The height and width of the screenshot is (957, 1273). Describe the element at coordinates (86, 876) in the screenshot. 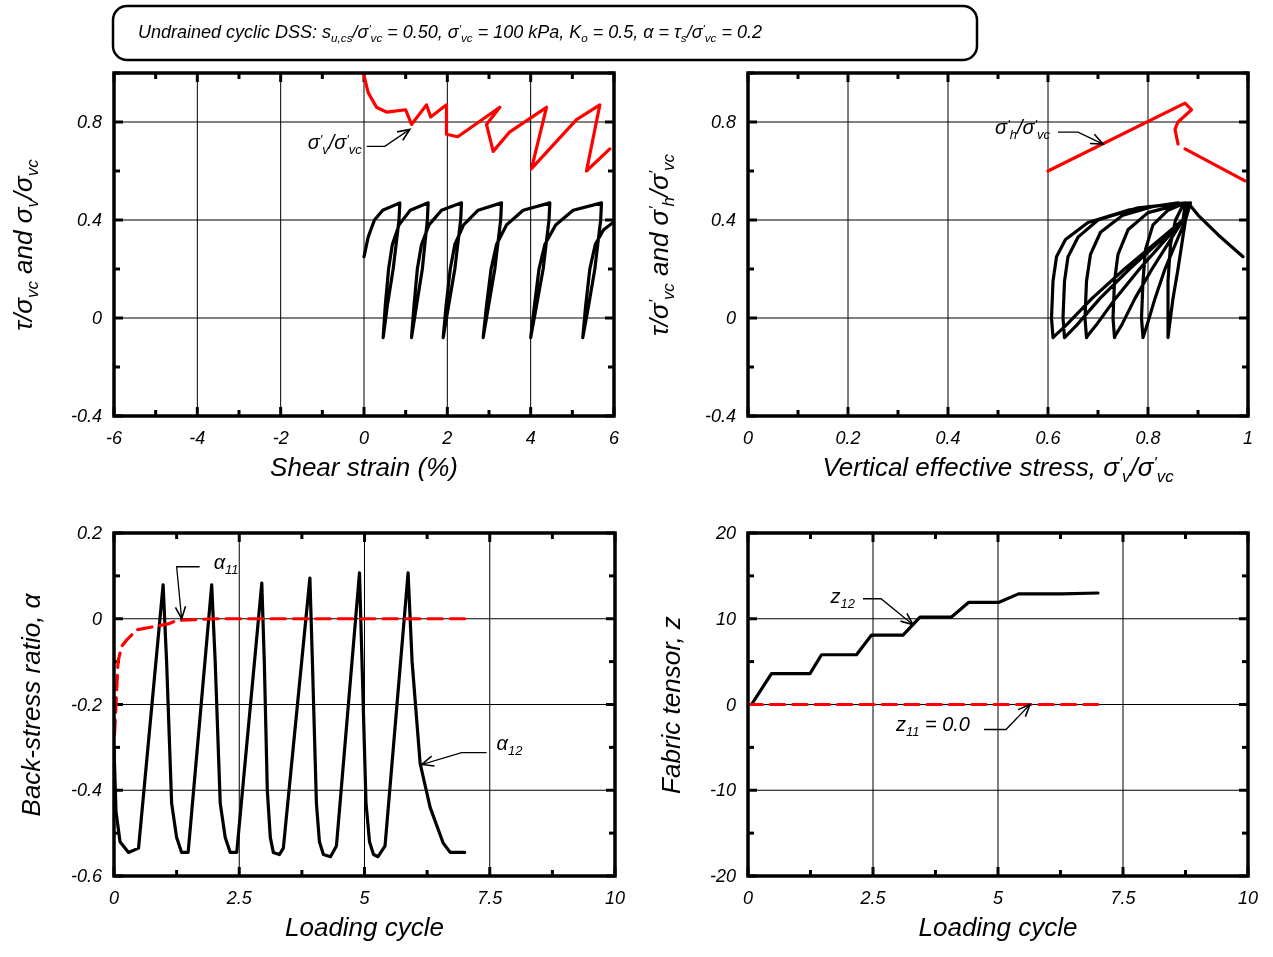

I see `y-tick-label: -0.6` at that location.